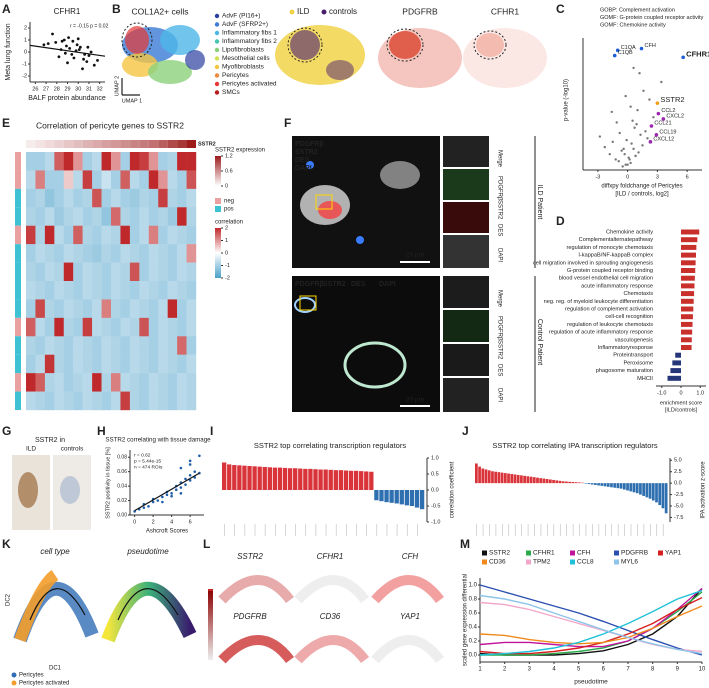 Image resolution: width=709 pixels, height=688 pixels. What do you see at coordinates (629, 562) in the screenshot?
I see `legend-label: MYL6` at bounding box center [629, 562].